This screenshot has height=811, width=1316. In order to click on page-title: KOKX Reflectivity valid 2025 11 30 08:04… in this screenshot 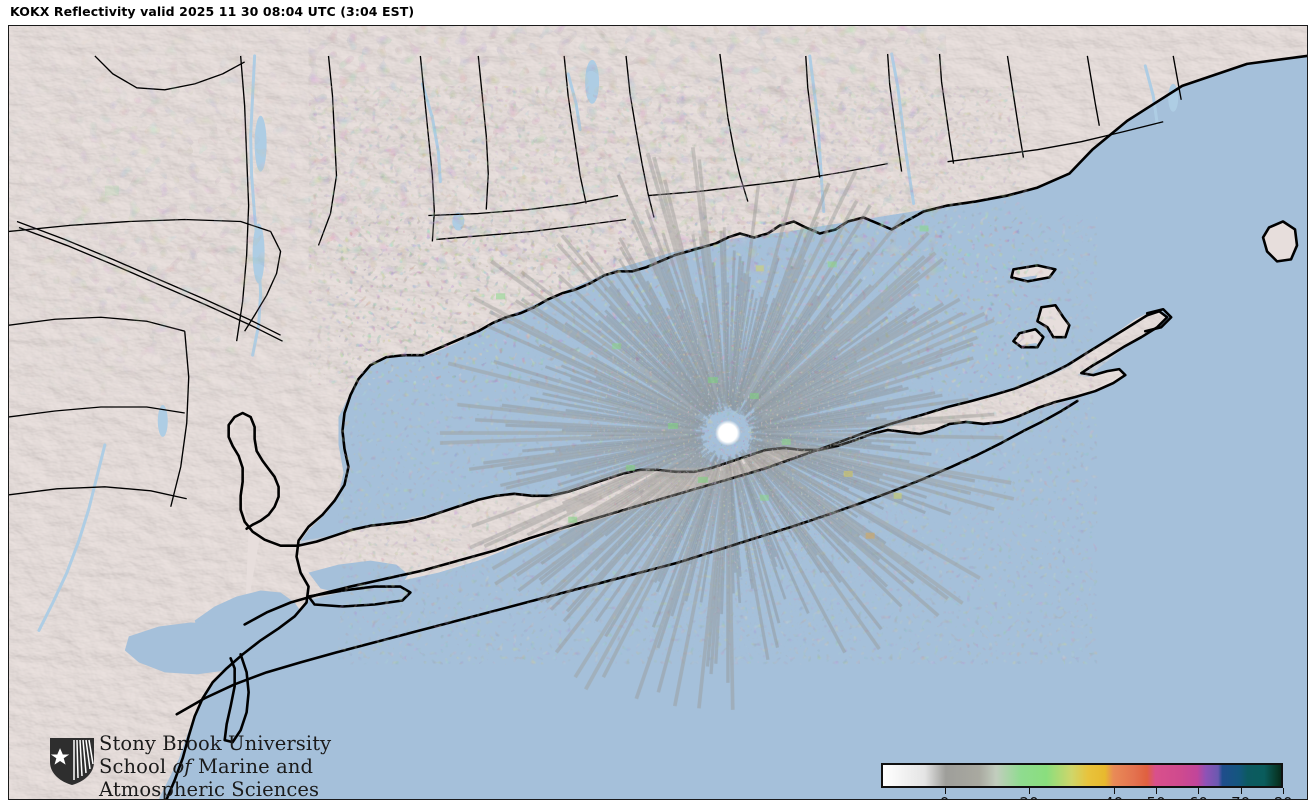, I will do `click(212, 11)`.